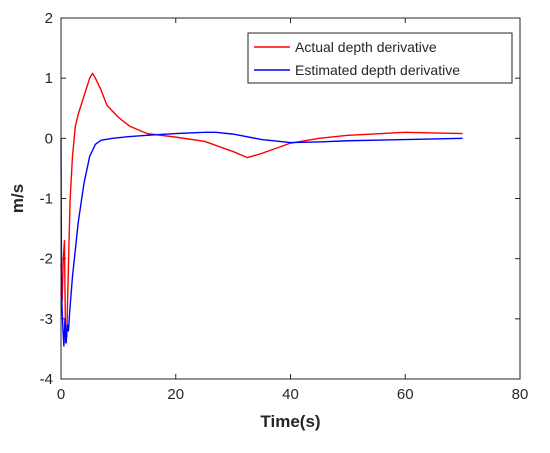  Describe the element at coordinates (46, 319) in the screenshot. I see `y-tick-label: -3` at that location.